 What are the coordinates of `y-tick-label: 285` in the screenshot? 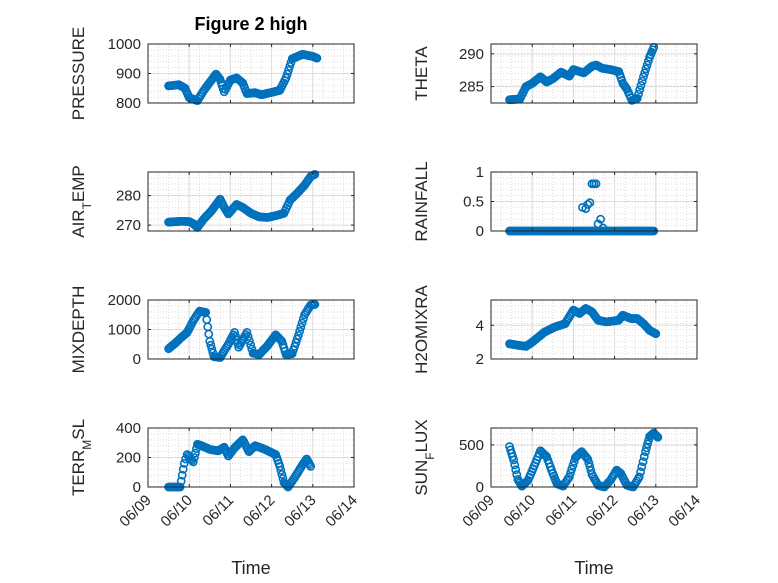 It's located at (471, 87).